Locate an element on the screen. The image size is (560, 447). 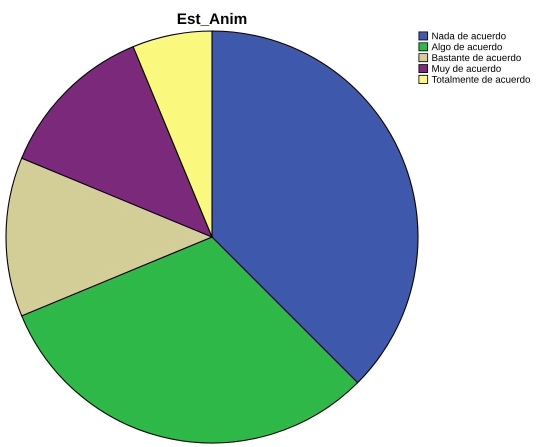
legend-label: Bastante de acuerdo is located at coordinates (476, 58).